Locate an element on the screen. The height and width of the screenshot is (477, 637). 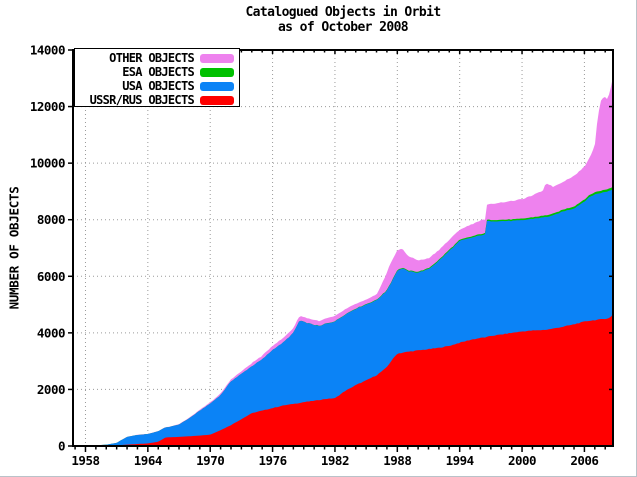
y-tick-label: 8000 is located at coordinates (51, 219).